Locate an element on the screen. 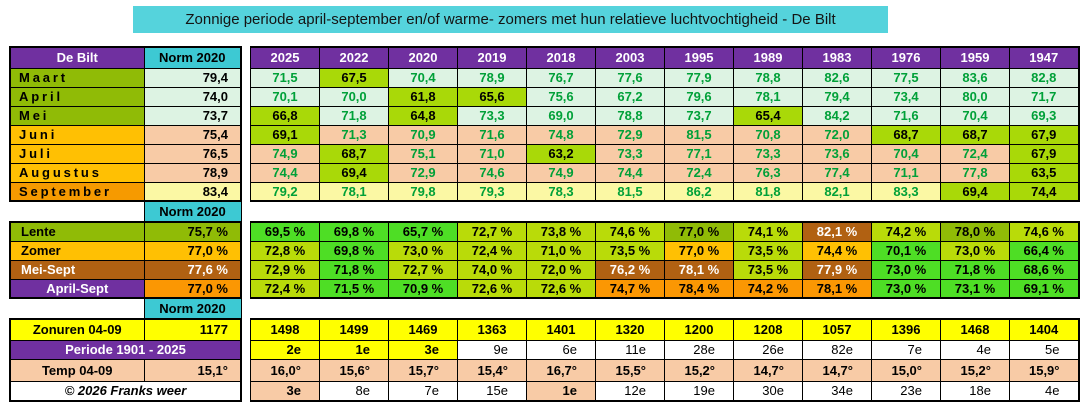 This screenshot has height=409, width=1091. humidity-percent-cell: 74,1 % is located at coordinates (768, 231).